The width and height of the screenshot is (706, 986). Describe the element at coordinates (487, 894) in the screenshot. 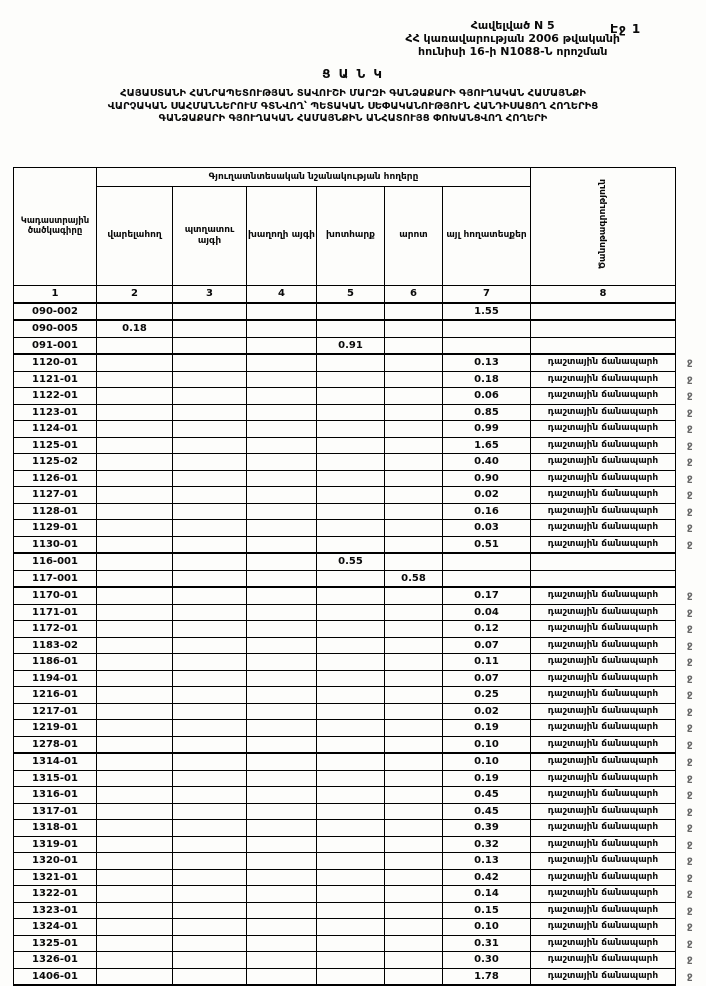

I see `area-value-cell: 0.14` at that location.